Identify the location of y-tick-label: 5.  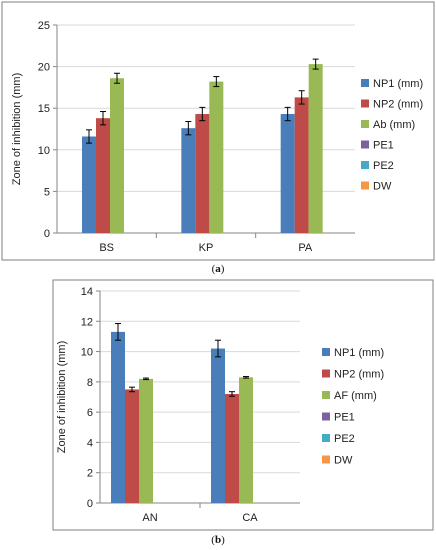
(47, 192).